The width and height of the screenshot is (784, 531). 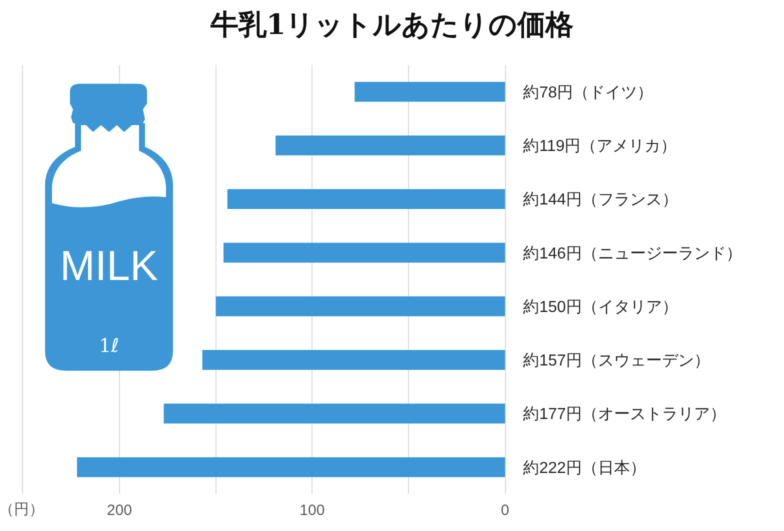 What do you see at coordinates (600, 200) in the screenshot?
I see `y-tick-label: 約144円（フランス）` at bounding box center [600, 200].